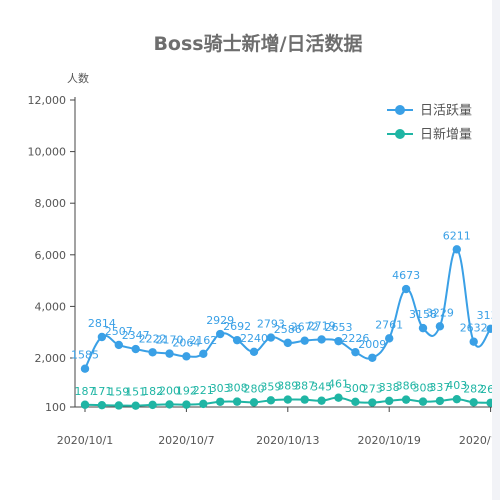 Image resolution: width=500 pixels, height=500 pixels. What do you see at coordinates (257, 43) in the screenshot?
I see `chart-title: Boss骑士新增/日活数据` at bounding box center [257, 43].